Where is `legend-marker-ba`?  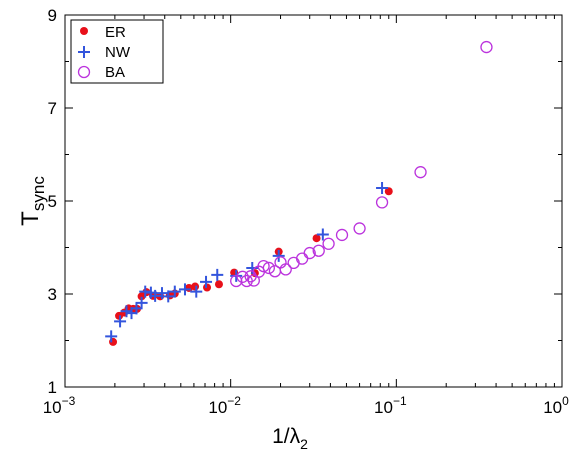 legend-marker-ba is located at coordinates (84, 72).